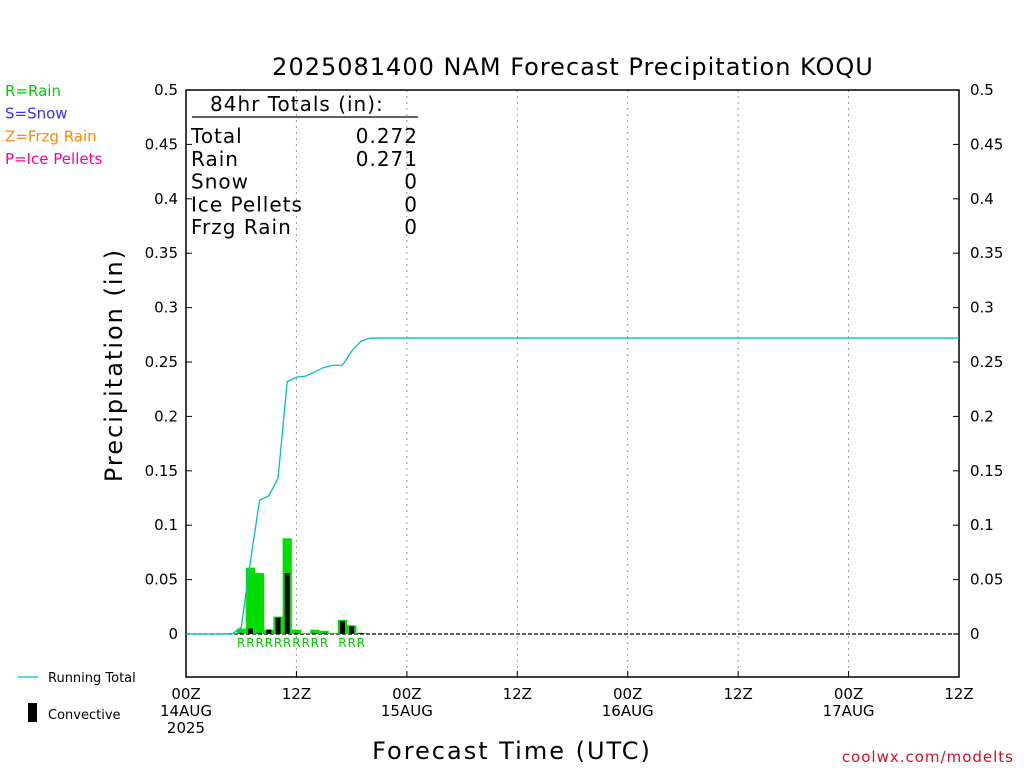  What do you see at coordinates (982, 525) in the screenshot?
I see `y-tick-label-right: 0.1` at bounding box center [982, 525].